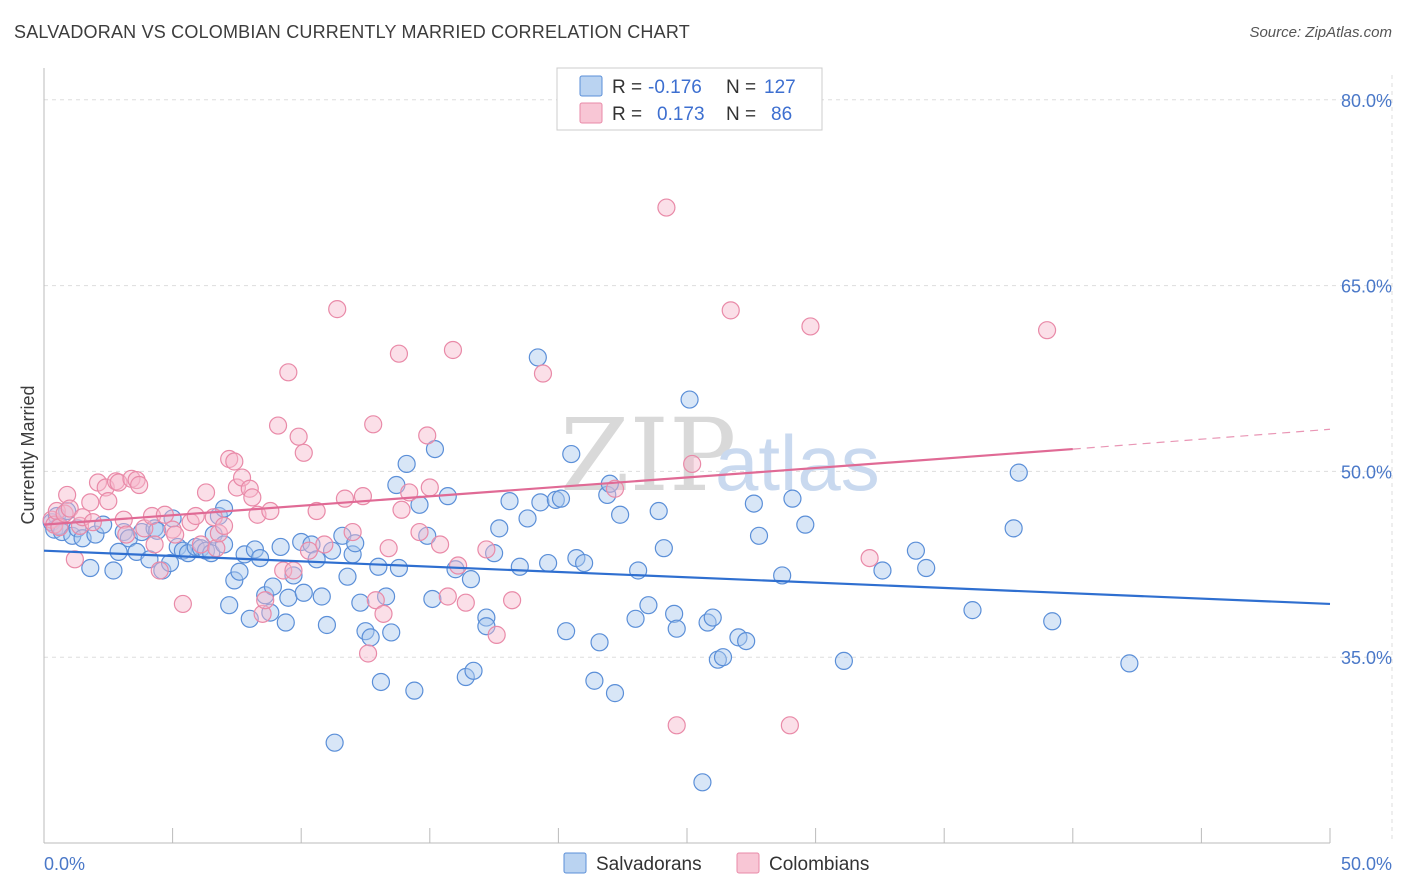  What do you see at coordinates (819, 864) in the screenshot?
I see `series-legend-label: Colombians` at bounding box center [819, 864].